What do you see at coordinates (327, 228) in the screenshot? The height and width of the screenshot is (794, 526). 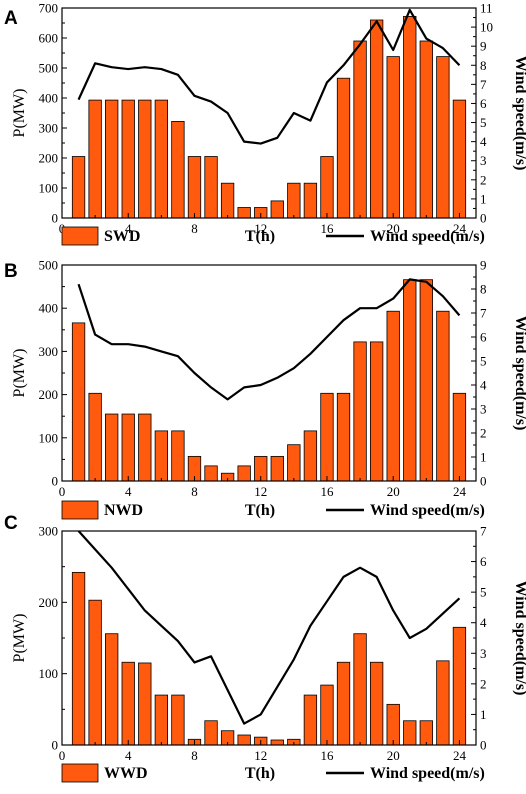 I see `x-tick-label: 16` at bounding box center [327, 228].